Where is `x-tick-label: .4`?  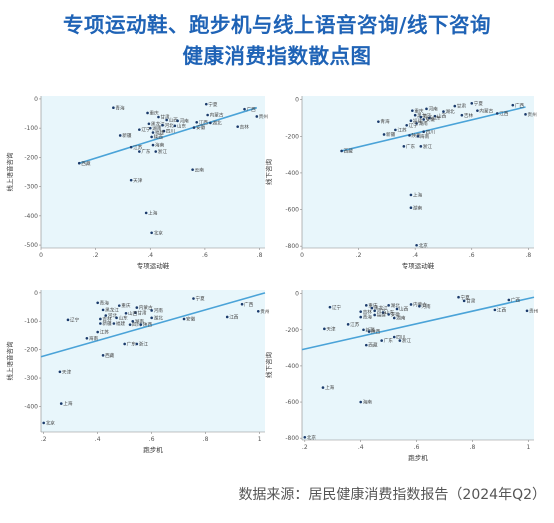 x-tick-label: .4 is located at coordinates (150, 255).